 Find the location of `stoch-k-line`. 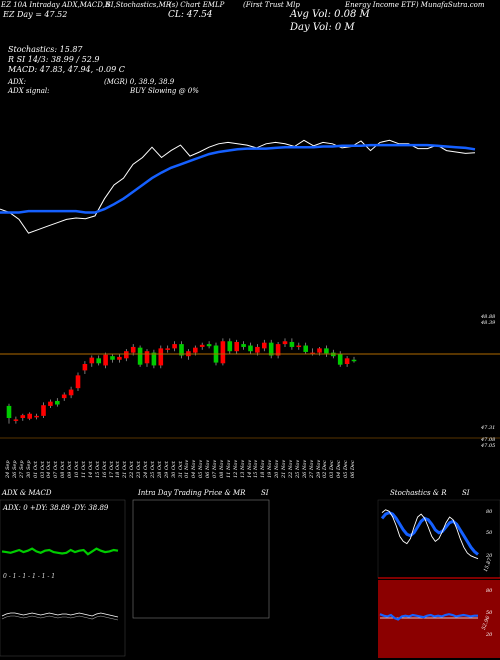

stoch-k-line is located at coordinates (430, 534).